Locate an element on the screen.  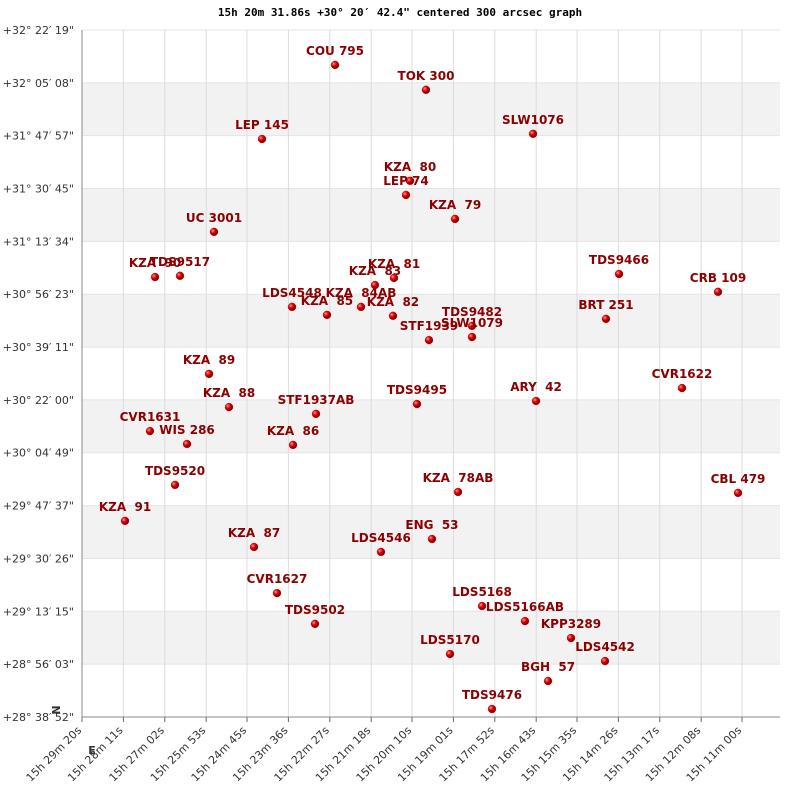
point-label: CVR1622 is located at coordinates (682, 374).